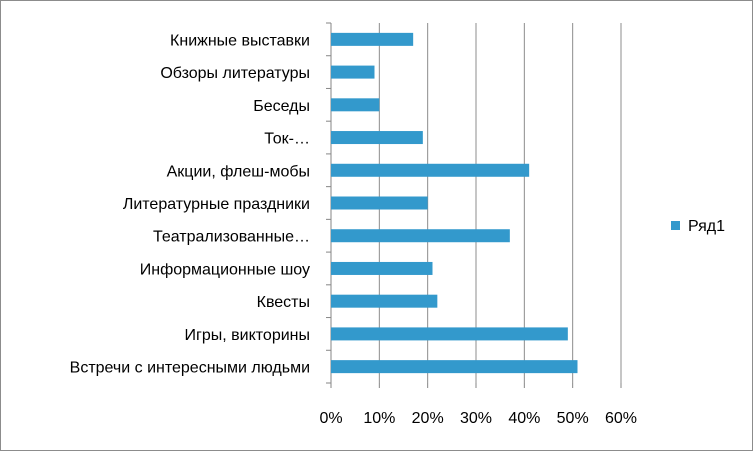 This screenshot has width=753, height=451. I want to click on x-tick-label: 30%, so click(476, 418).